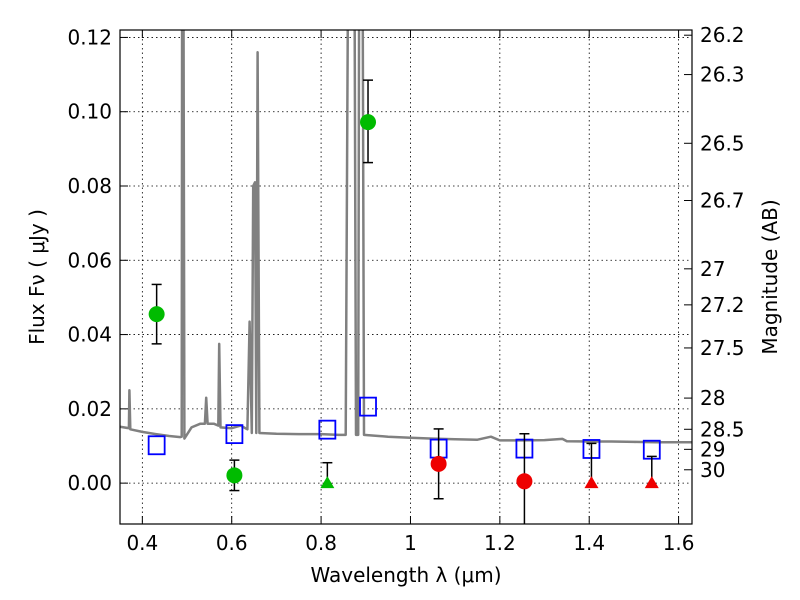  What do you see at coordinates (89, 483) in the screenshot?
I see `y-tick-label: 0.00` at bounding box center [89, 483].